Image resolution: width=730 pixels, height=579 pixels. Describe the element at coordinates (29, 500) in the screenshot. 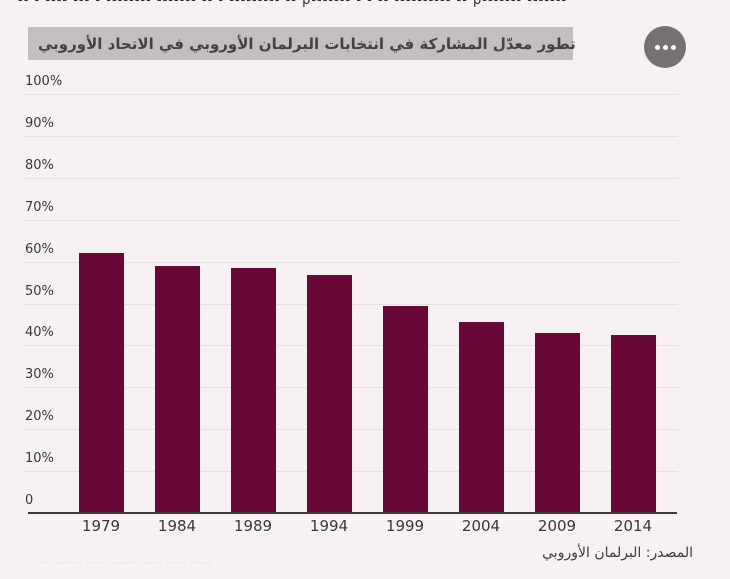

I see `y-axis-label-0: 0` at that location.